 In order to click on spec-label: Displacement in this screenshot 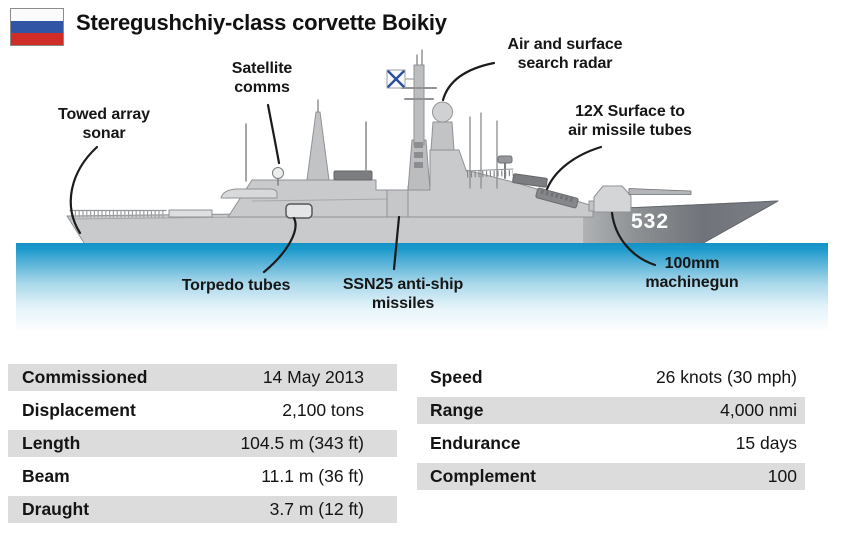, I will do `click(79, 410)`.